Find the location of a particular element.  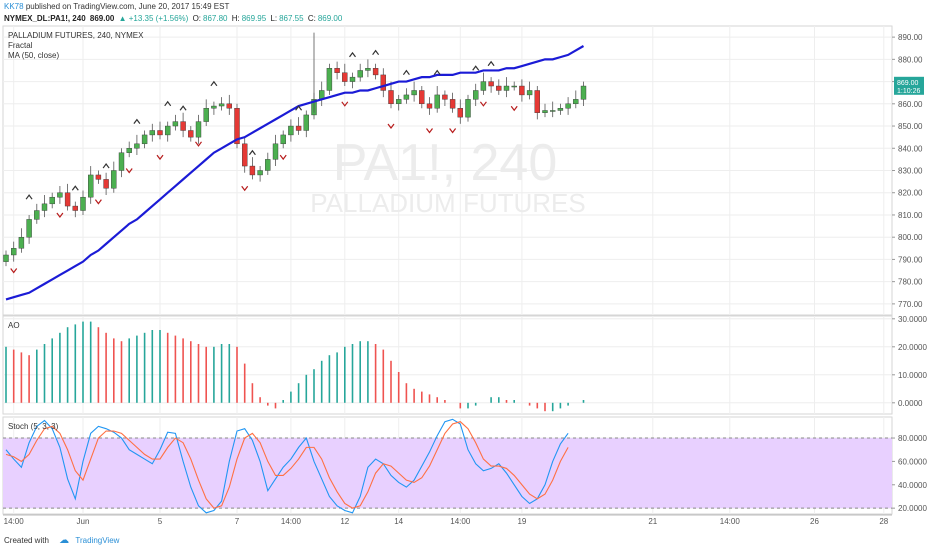

last-price: 869.00 is located at coordinates (102, 18).